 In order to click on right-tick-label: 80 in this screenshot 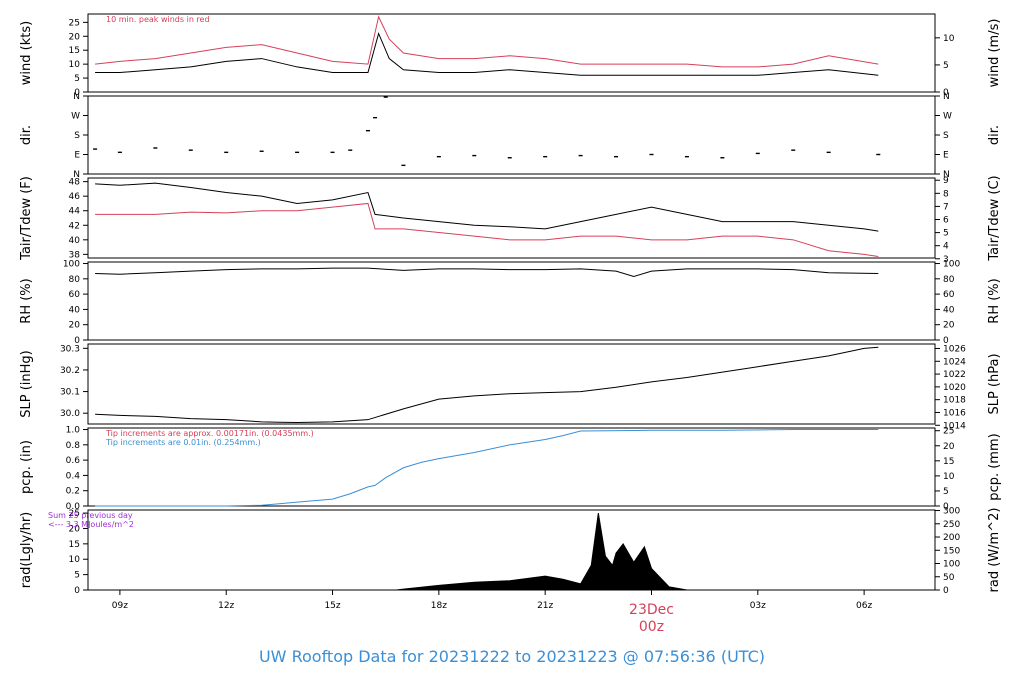, I will do `click(949, 280)`.